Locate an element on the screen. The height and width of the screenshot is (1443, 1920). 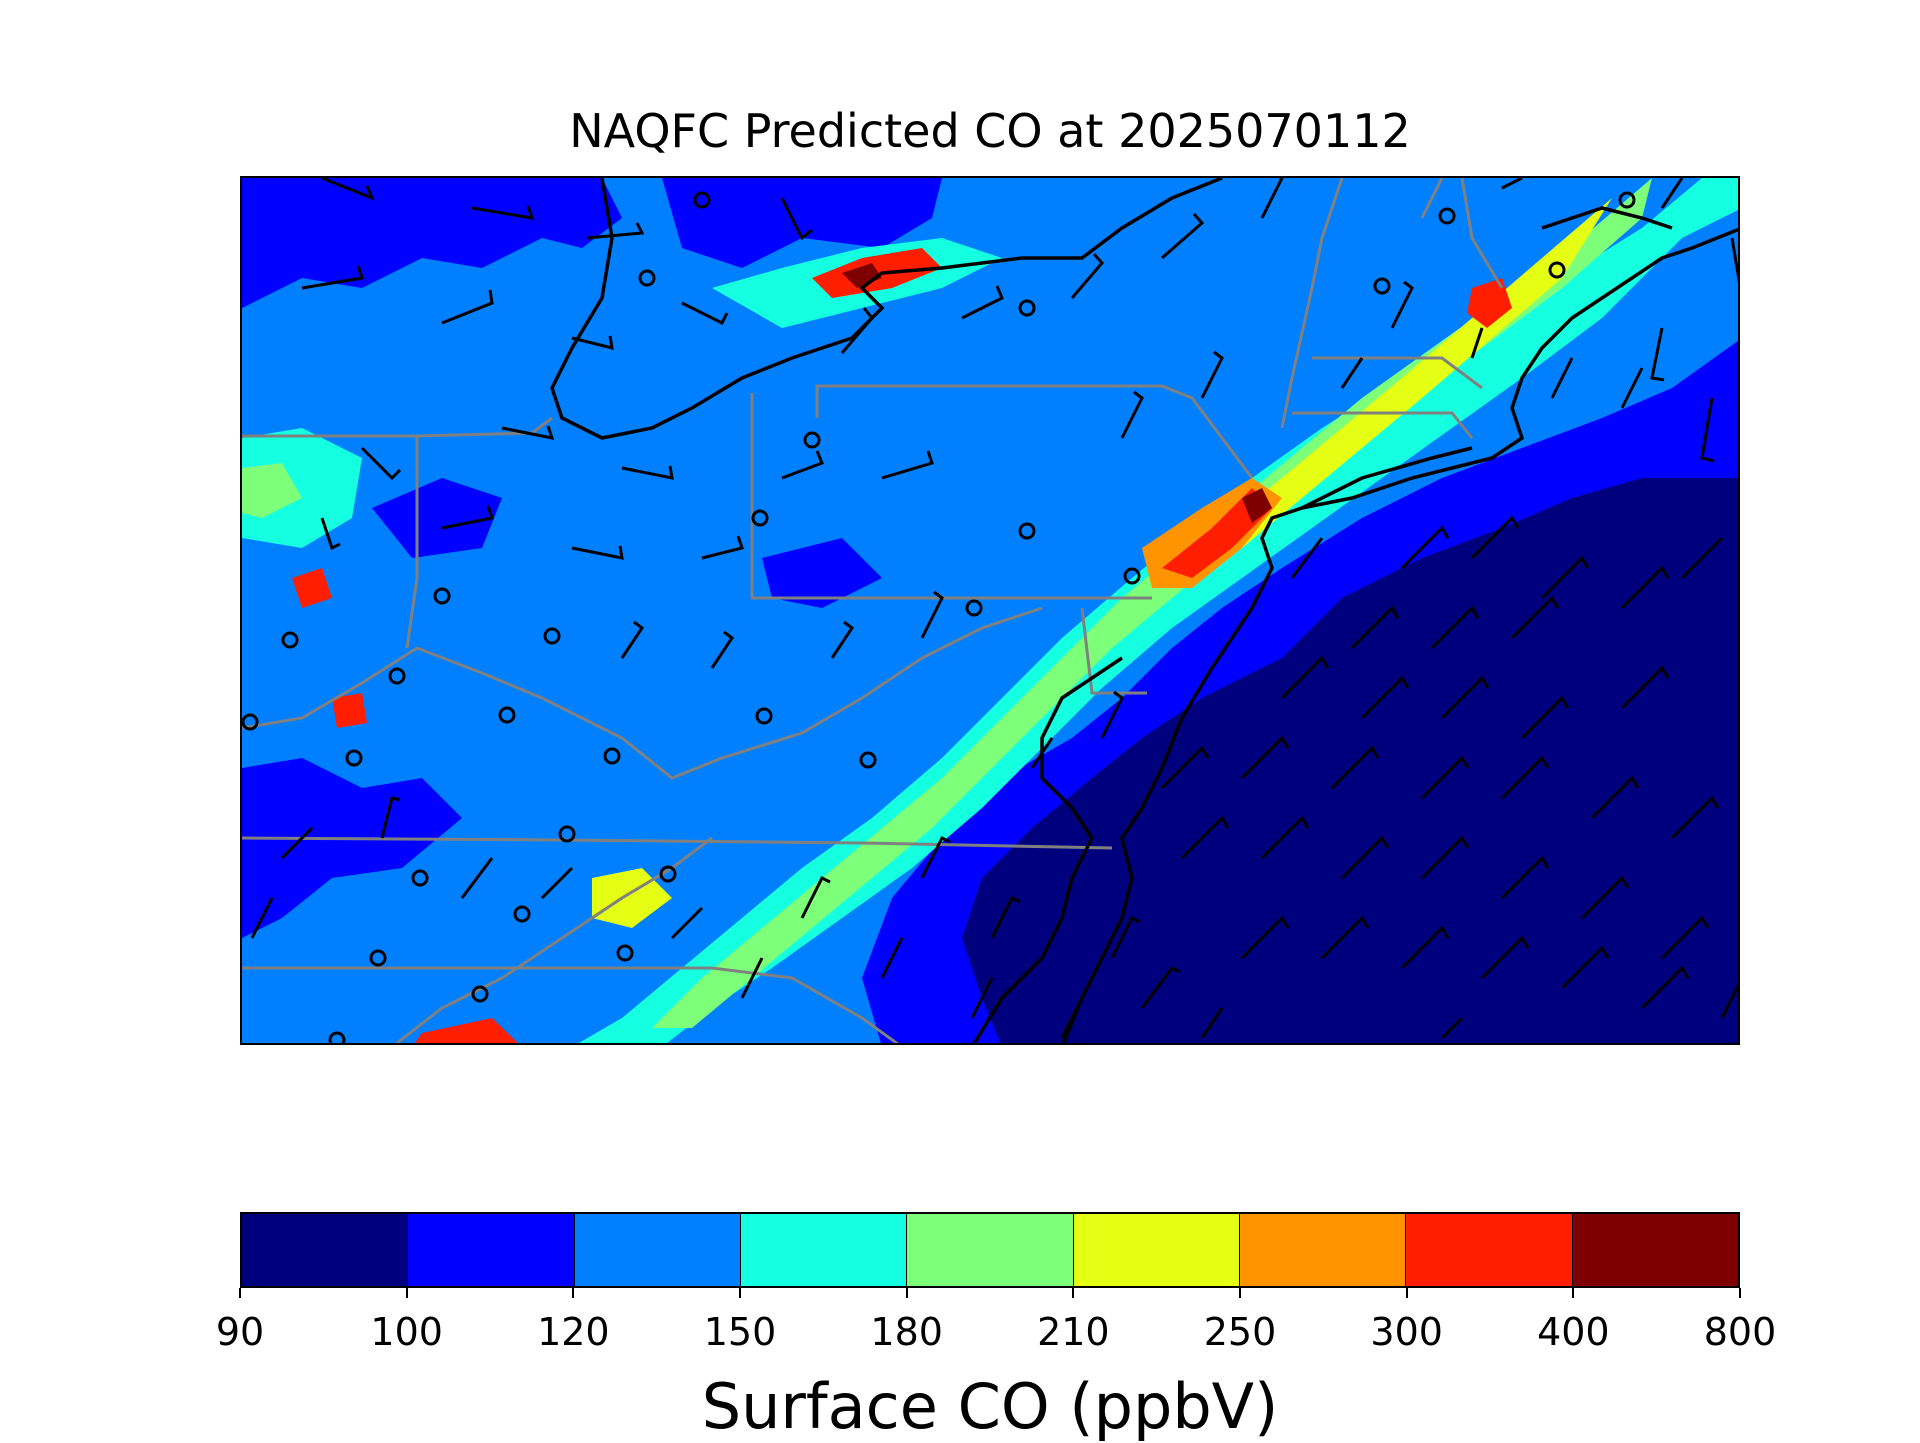
field-south-red is located at coordinates (466, 1030).